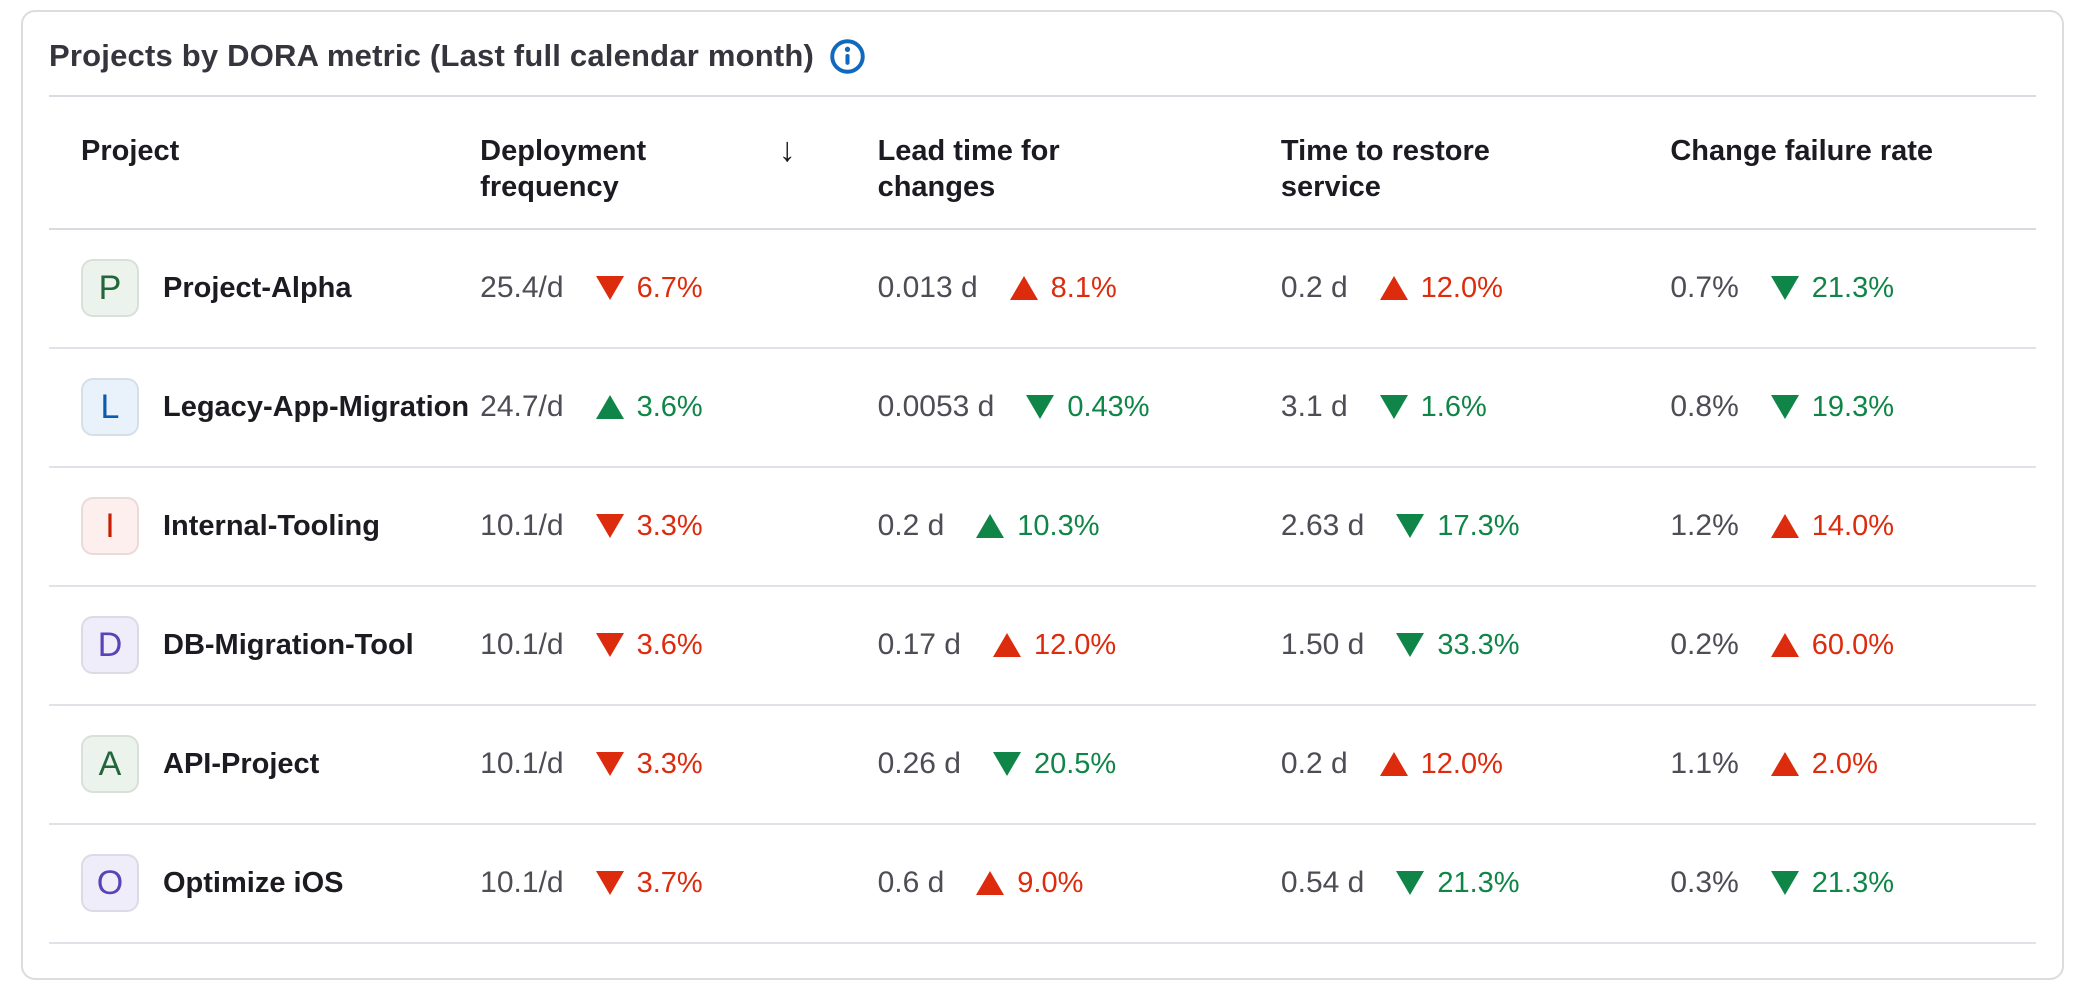 Image resolution: width=2086 pixels, height=1000 pixels. What do you see at coordinates (1108, 406) in the screenshot?
I see `trend-delta: 0.43%` at bounding box center [1108, 406].